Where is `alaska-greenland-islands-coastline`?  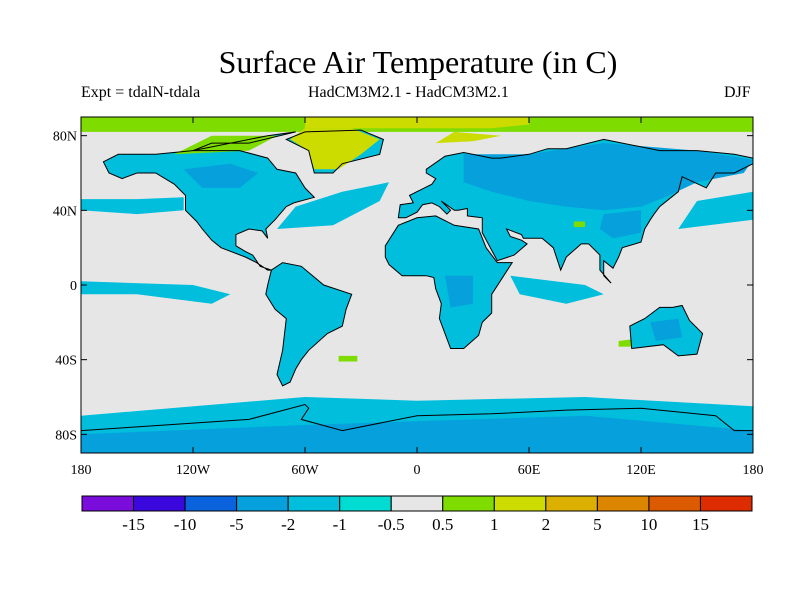 alaska-greenland-islands-coastline is located at coordinates (244, 141).